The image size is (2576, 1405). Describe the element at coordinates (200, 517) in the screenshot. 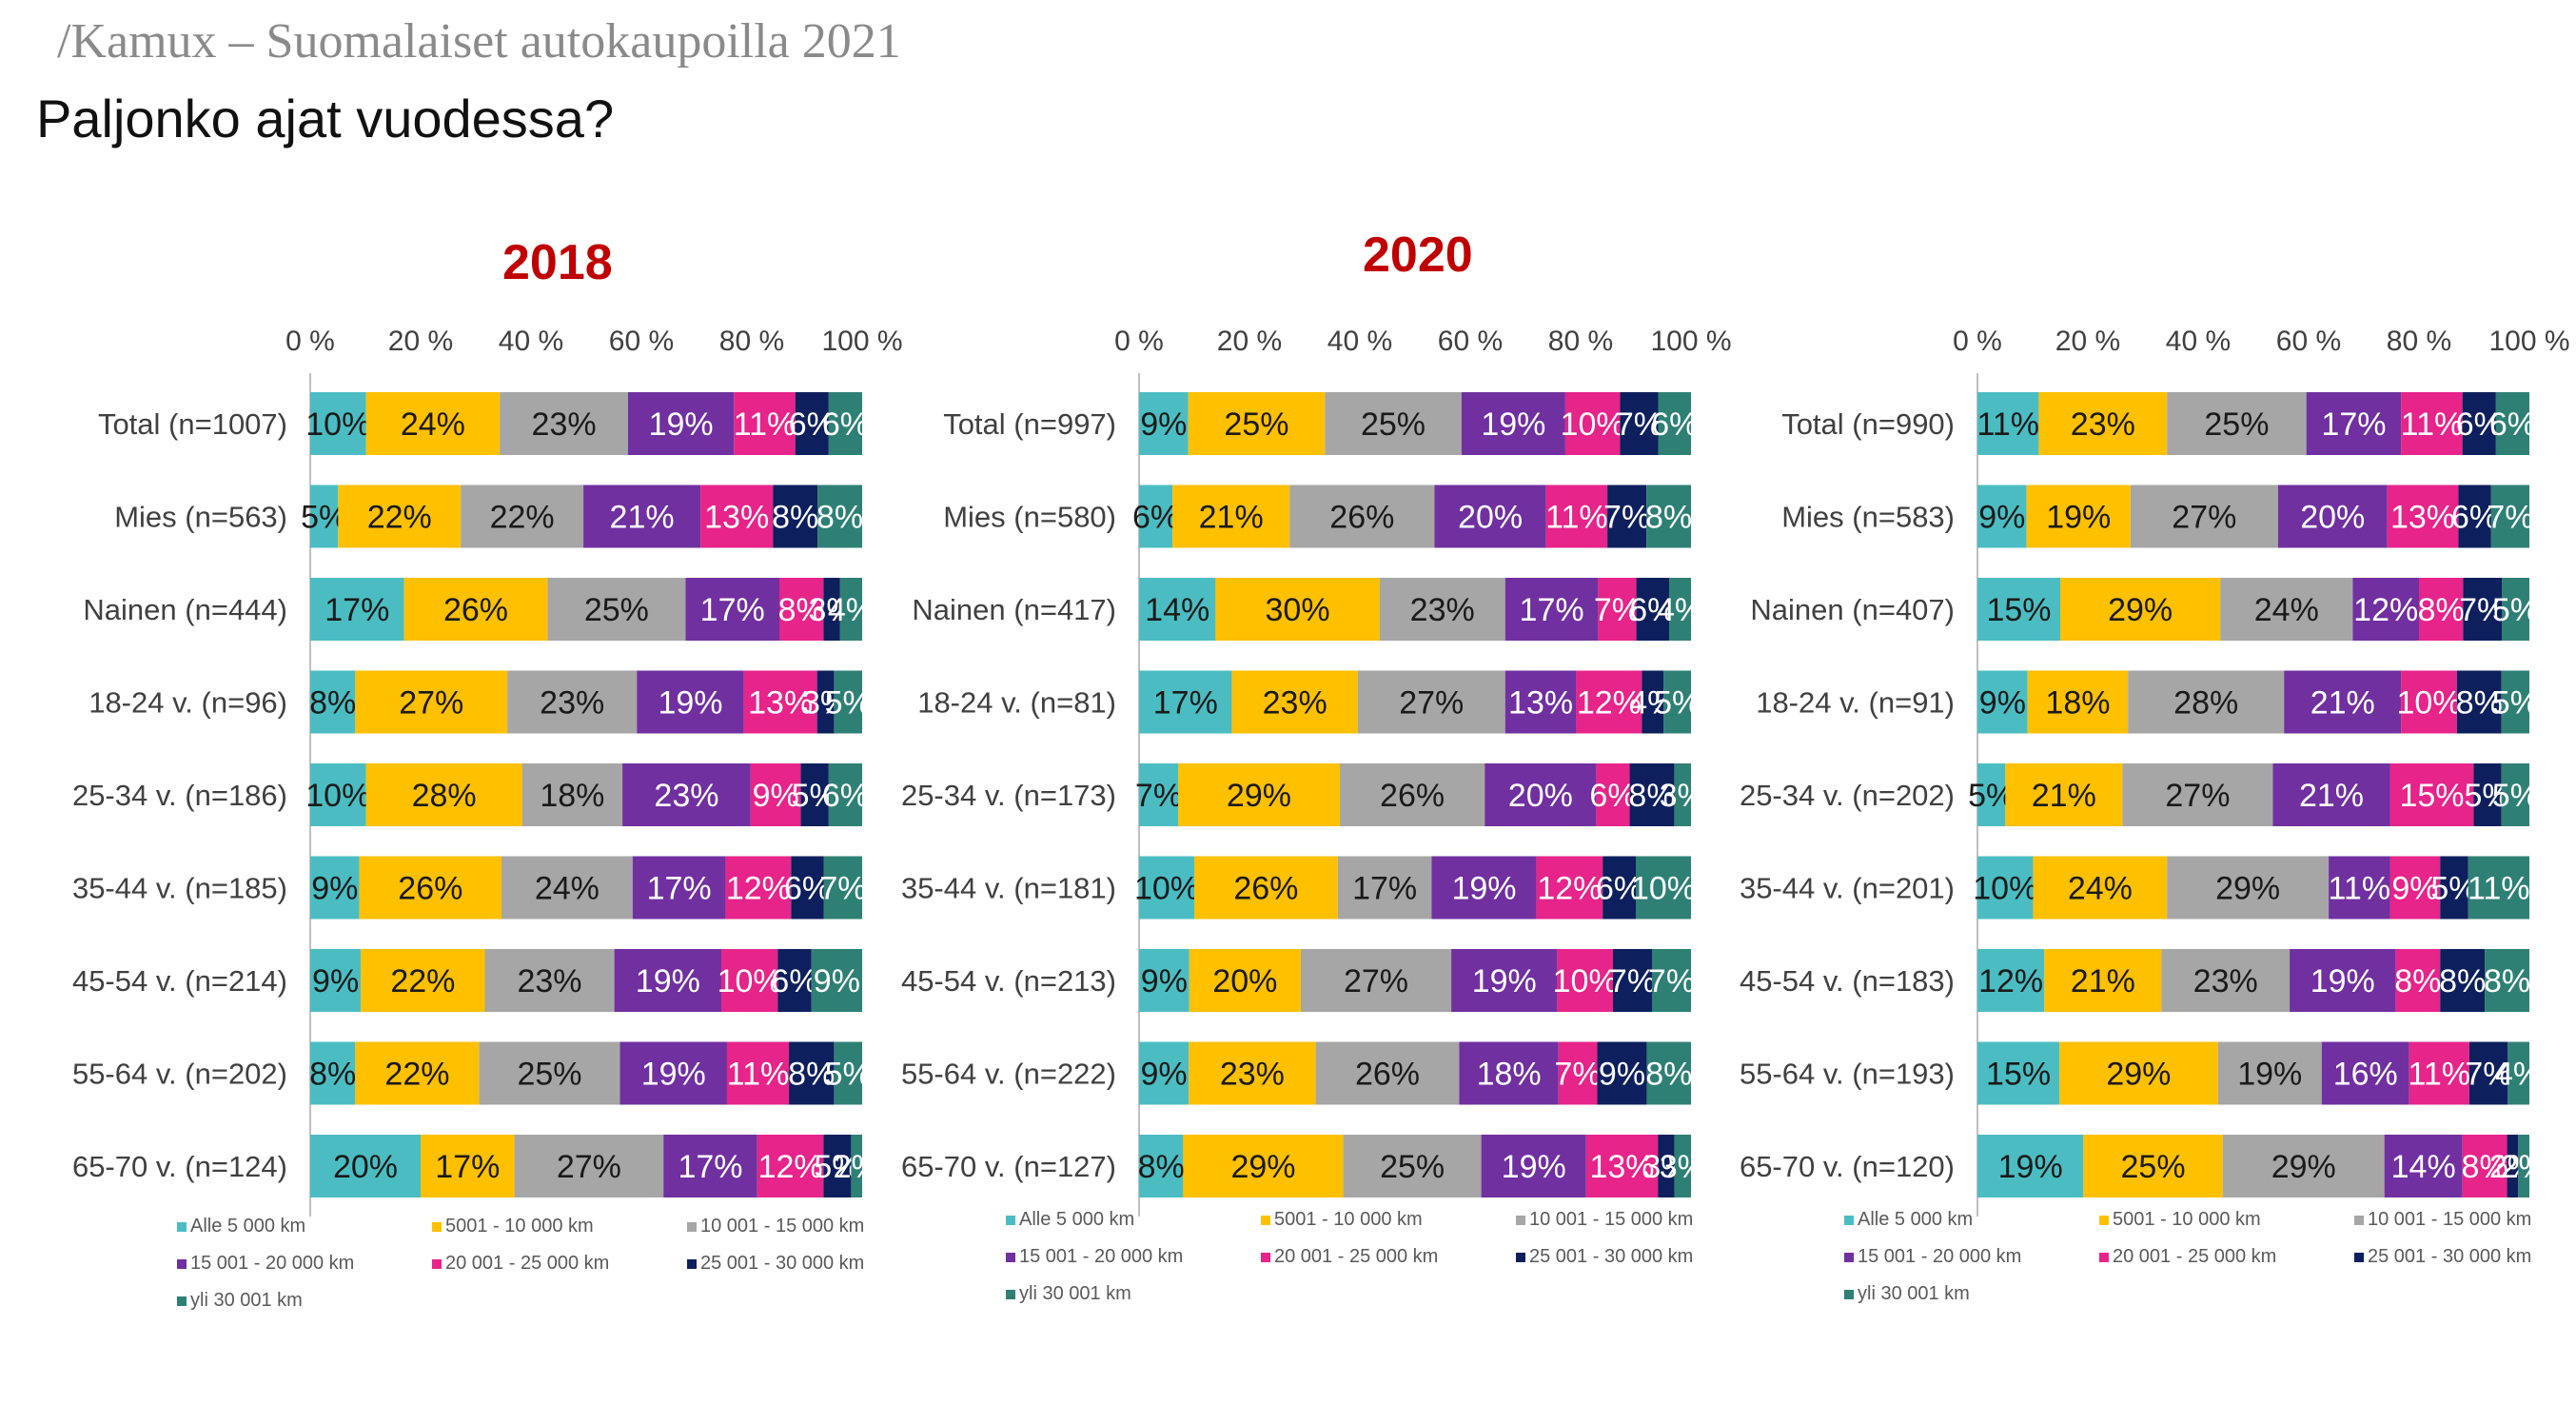

I see `category-label: Mies (n=563)` at that location.